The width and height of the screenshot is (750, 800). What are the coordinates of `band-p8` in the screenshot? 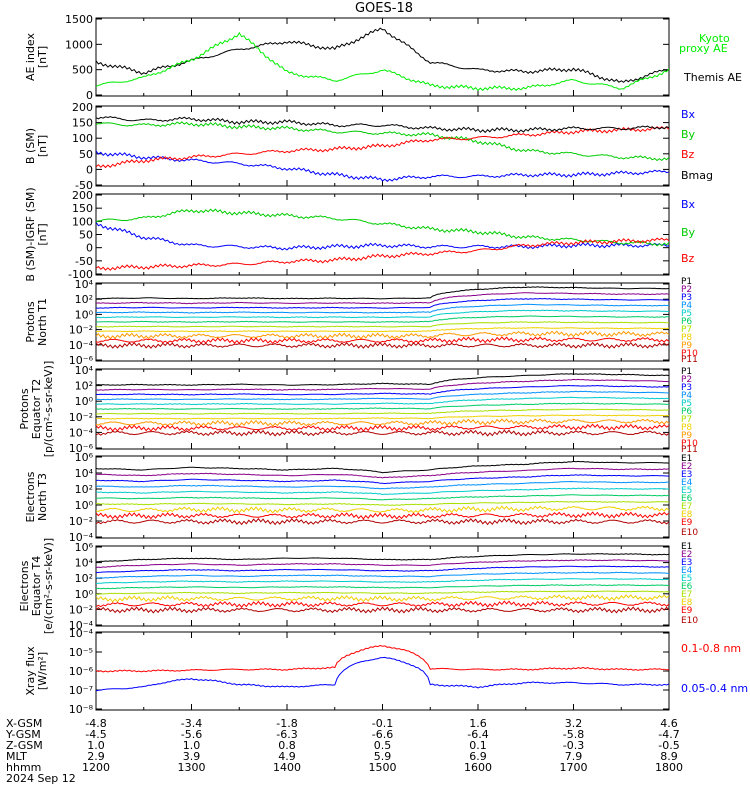 It's located at (382, 417).